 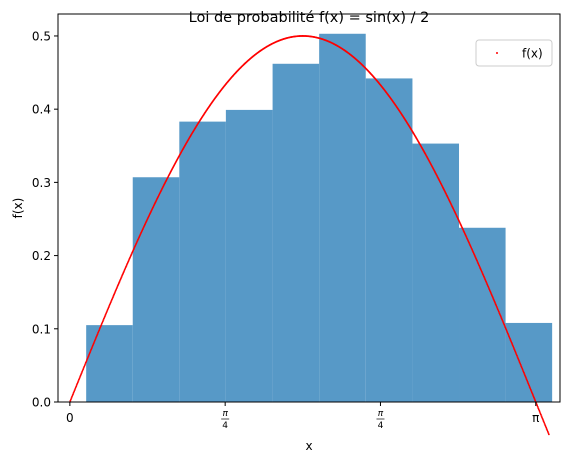 I want to click on x-axis-label: x, so click(x=308, y=446).